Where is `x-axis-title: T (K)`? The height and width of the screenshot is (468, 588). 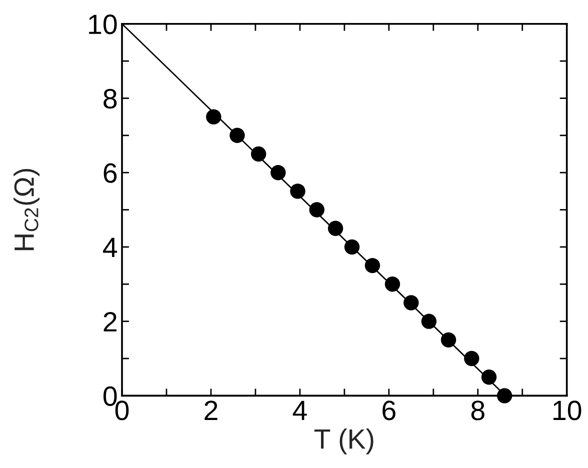
x-axis-title: T (K) is located at coordinates (344, 441).